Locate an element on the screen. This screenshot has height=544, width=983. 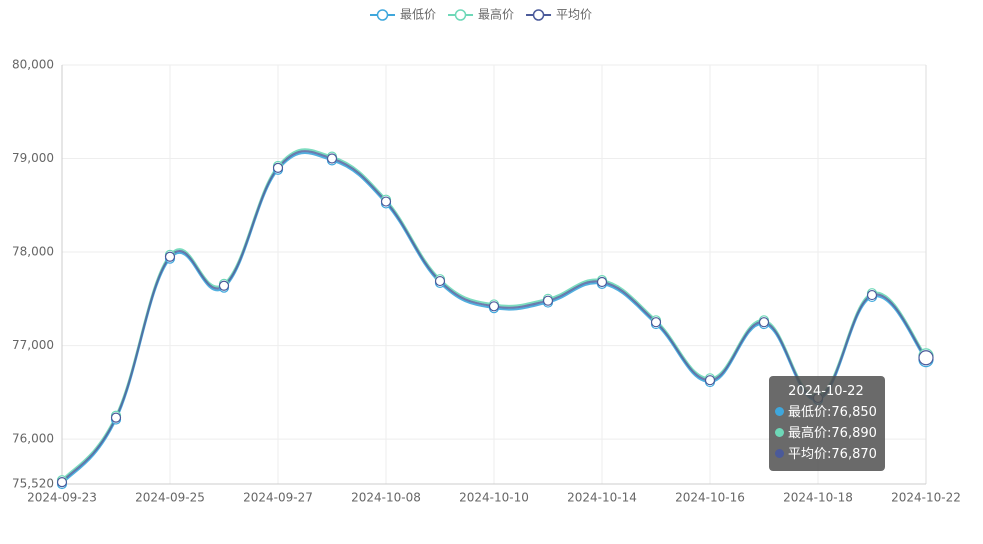
tooltip-row: 最高价76,890 is located at coordinates (826, 433).